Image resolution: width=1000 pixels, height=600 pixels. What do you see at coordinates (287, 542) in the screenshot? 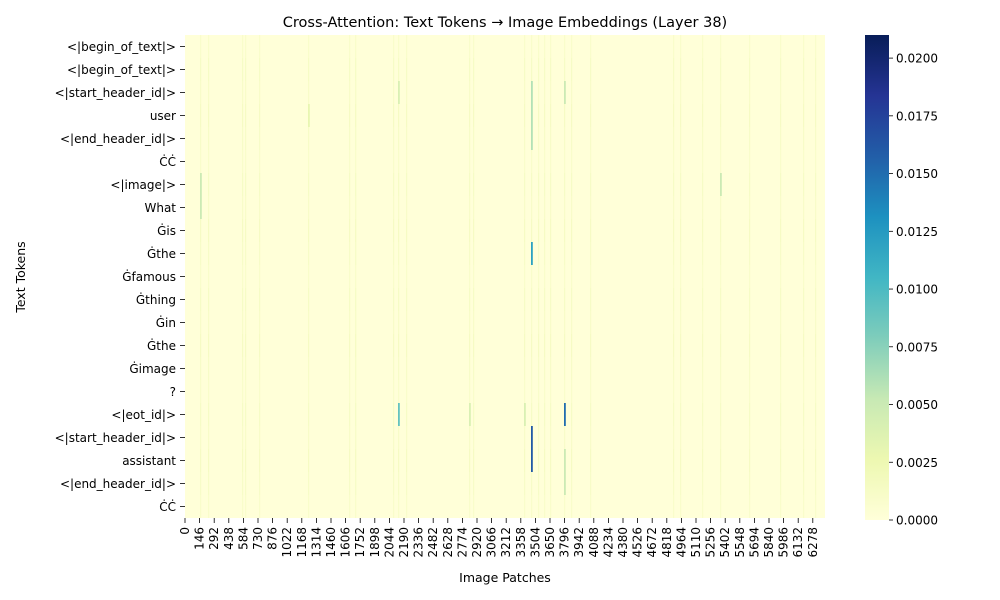
I see `x-tick-label: 1022` at bounding box center [287, 542].